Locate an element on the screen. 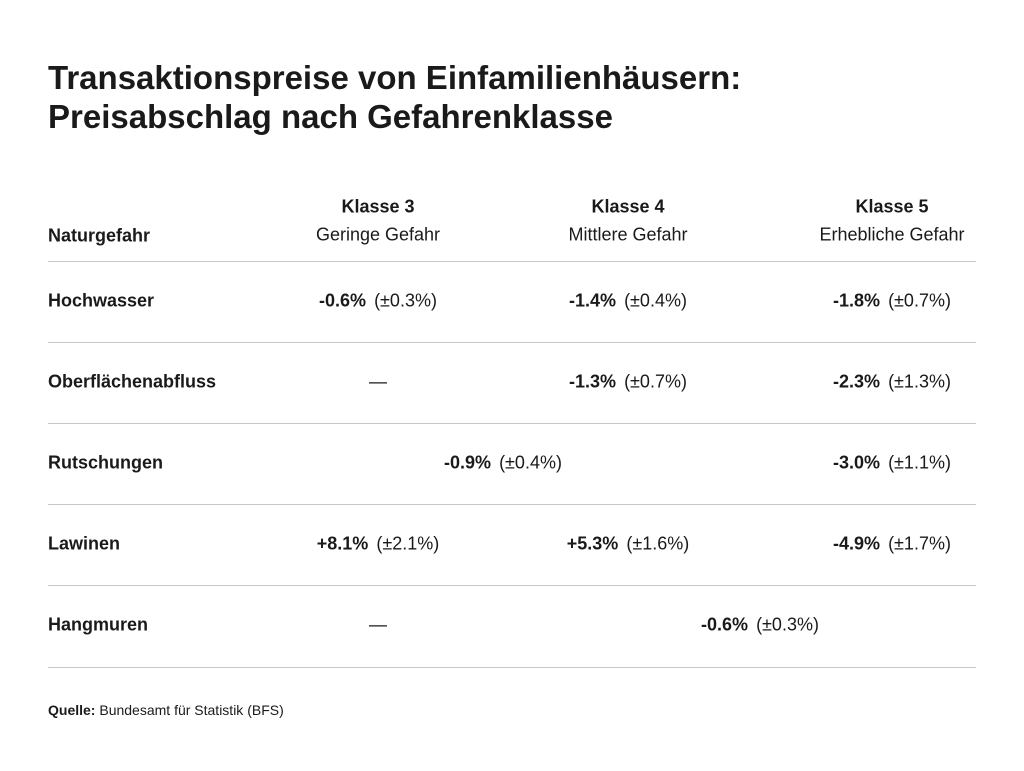 Image resolution: width=1024 pixels, height=771 pixels. cell: -2.3% (±1.3%) is located at coordinates (892, 382).